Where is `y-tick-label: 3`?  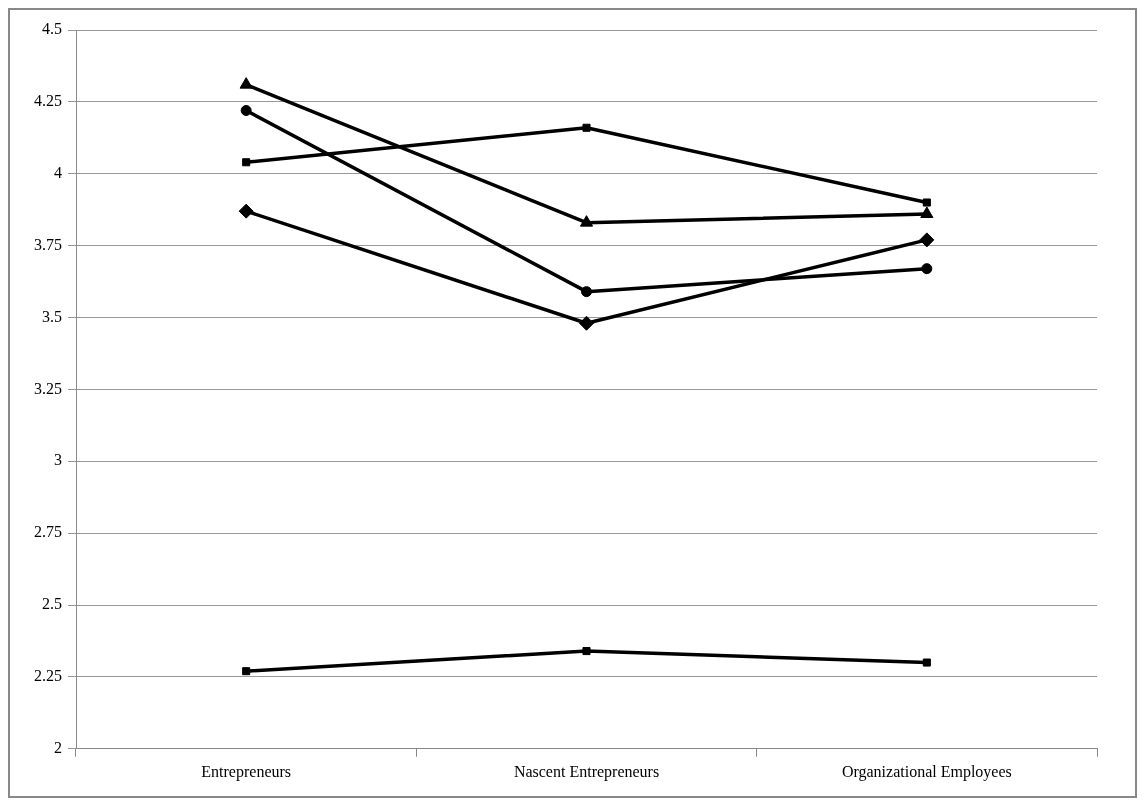 y-tick-label: 3 is located at coordinates (58, 460).